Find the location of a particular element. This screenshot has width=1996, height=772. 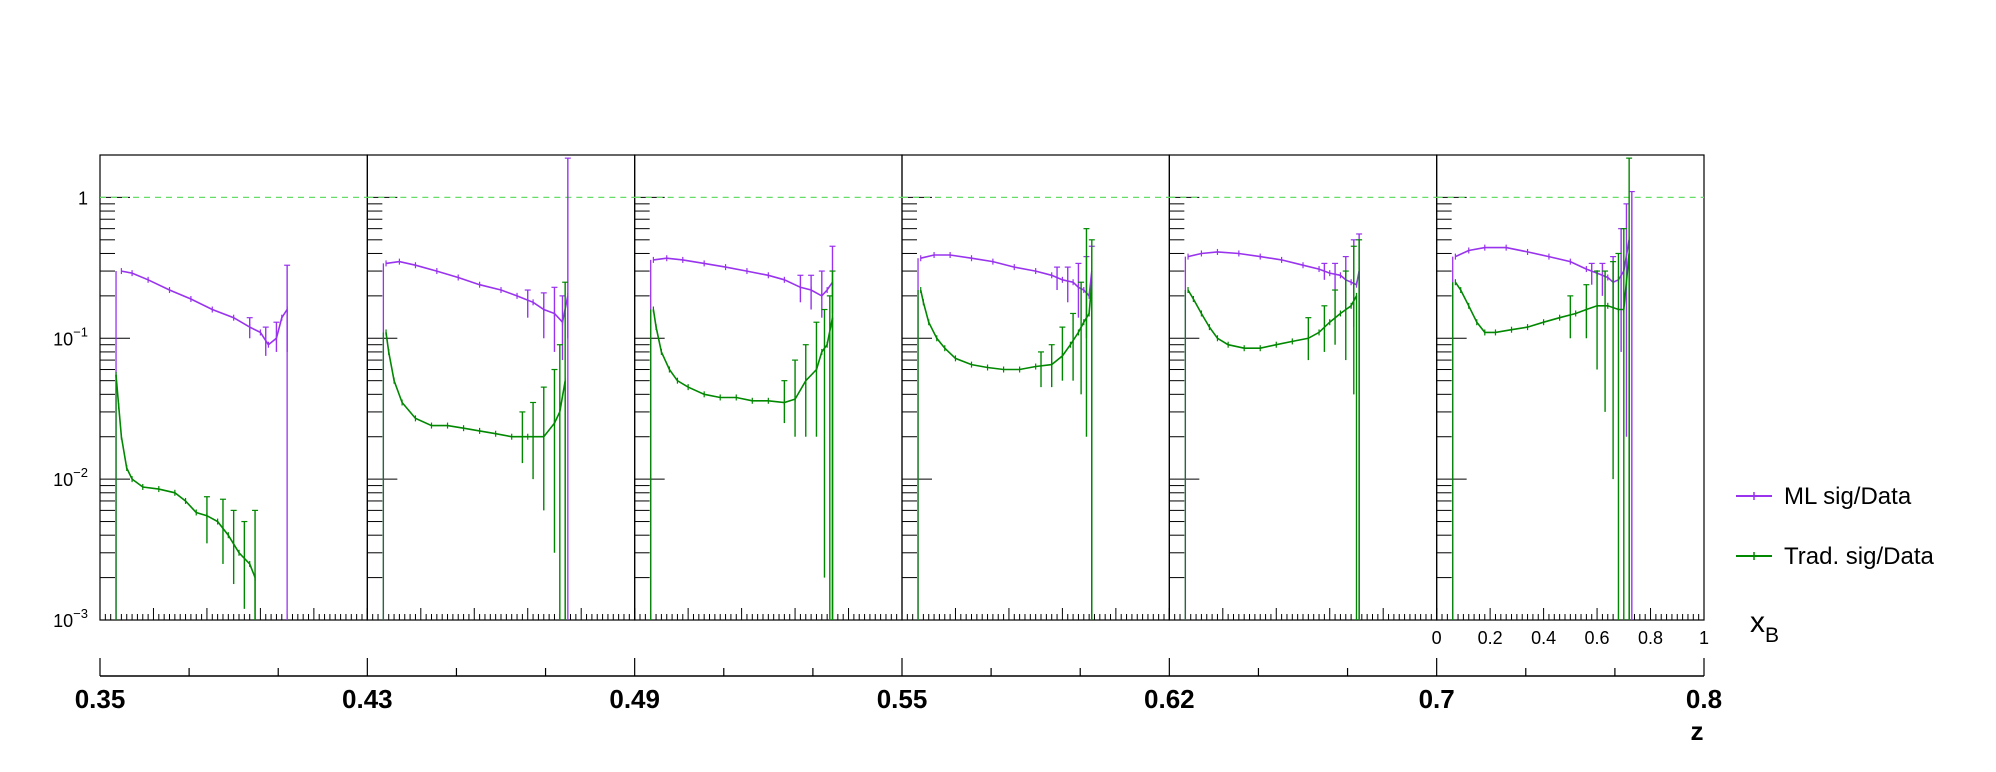

y-tick-label: 1 is located at coordinates (83, 198).